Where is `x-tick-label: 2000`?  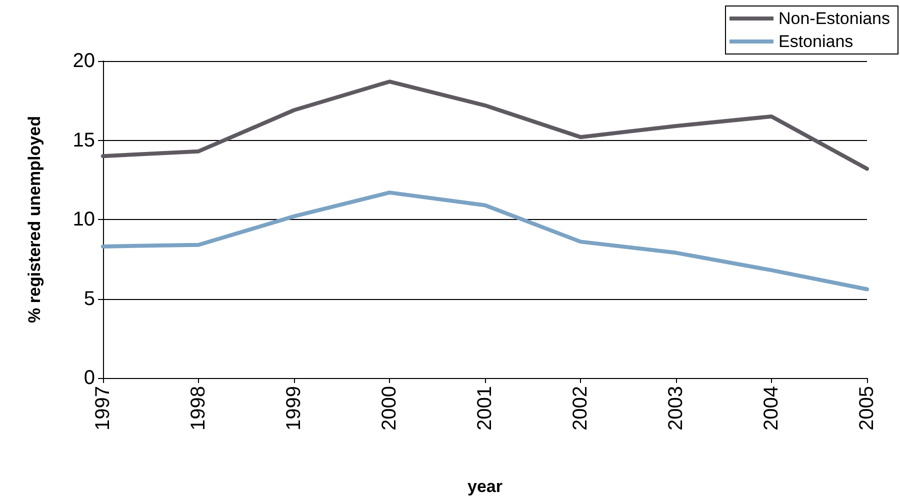 x-tick-label: 2000 is located at coordinates (389, 408).